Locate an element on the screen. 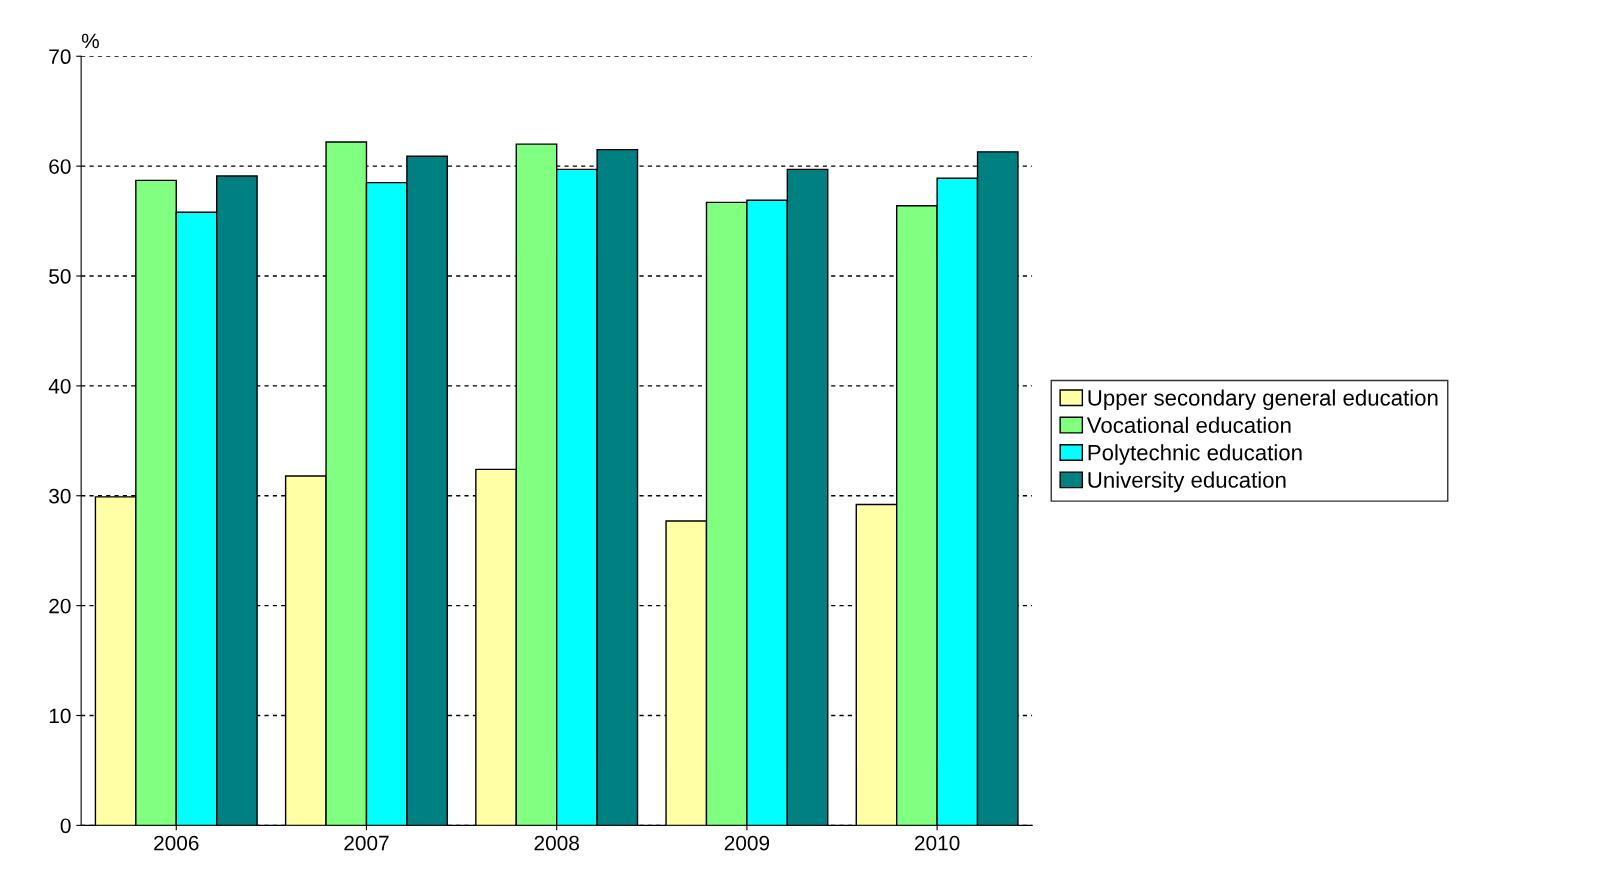 The height and width of the screenshot is (879, 1623). y-tick-label: 30 is located at coordinates (60, 496).